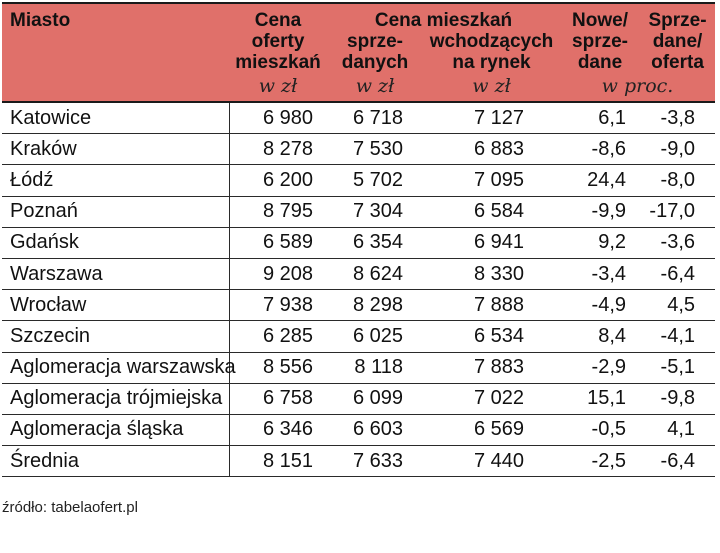 This screenshot has width=720, height=553. I want to click on cell-new-sold: 8,4, so click(600, 336).